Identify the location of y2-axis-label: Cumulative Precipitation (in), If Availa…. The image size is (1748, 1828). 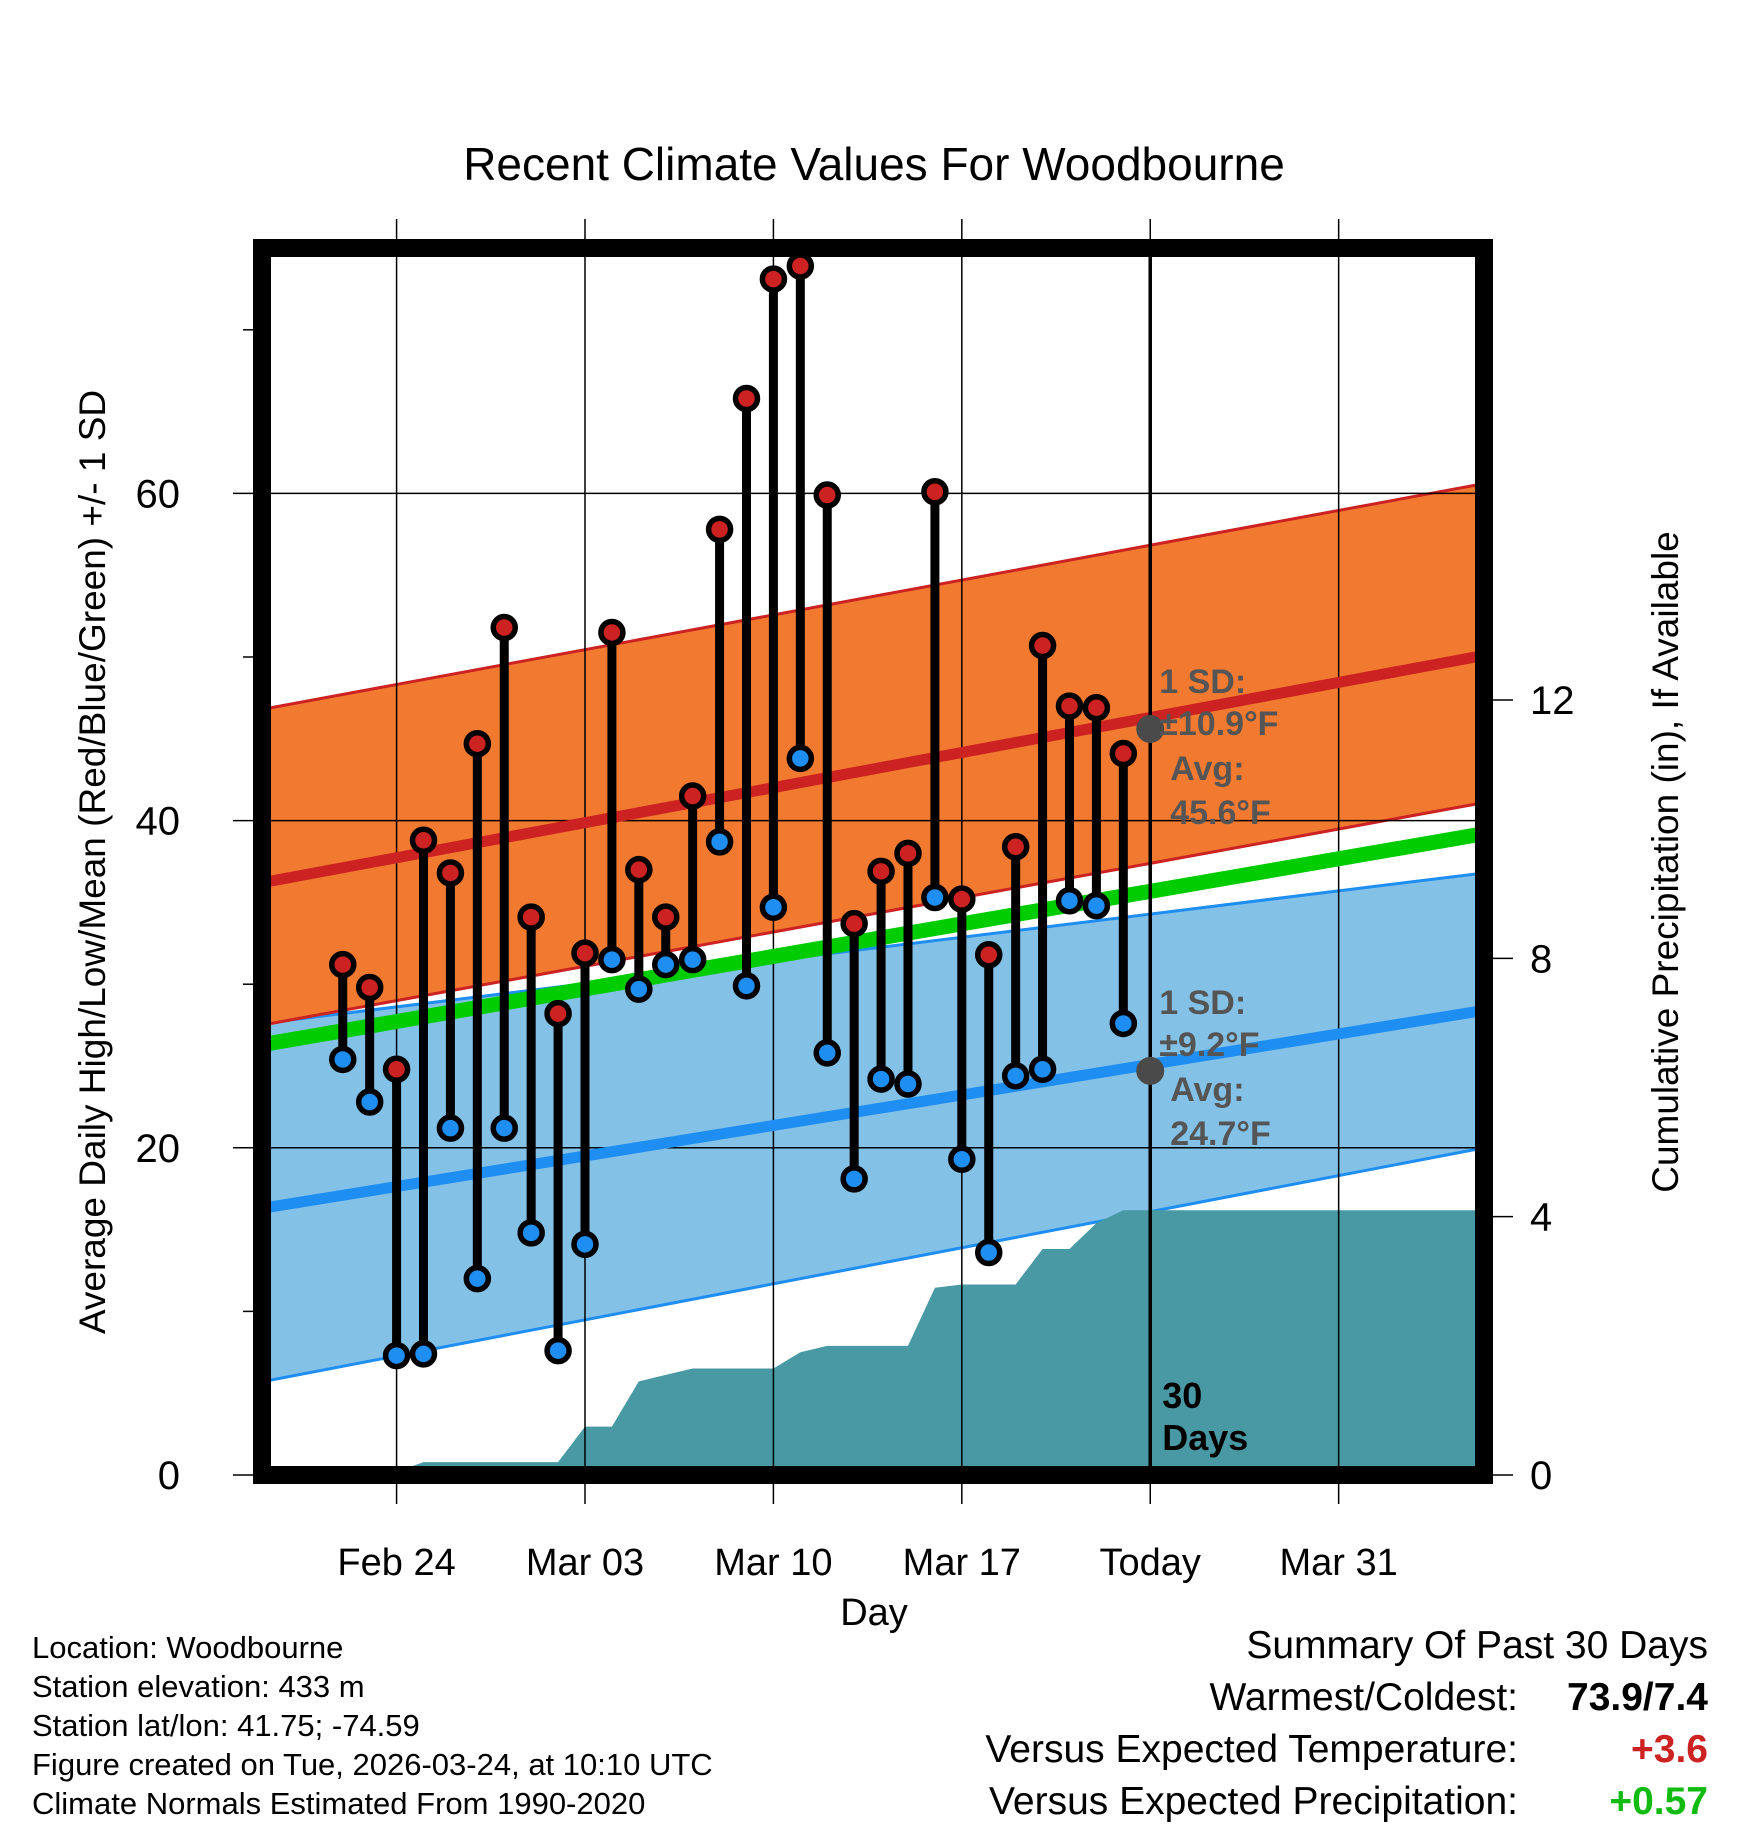
(1665, 862).